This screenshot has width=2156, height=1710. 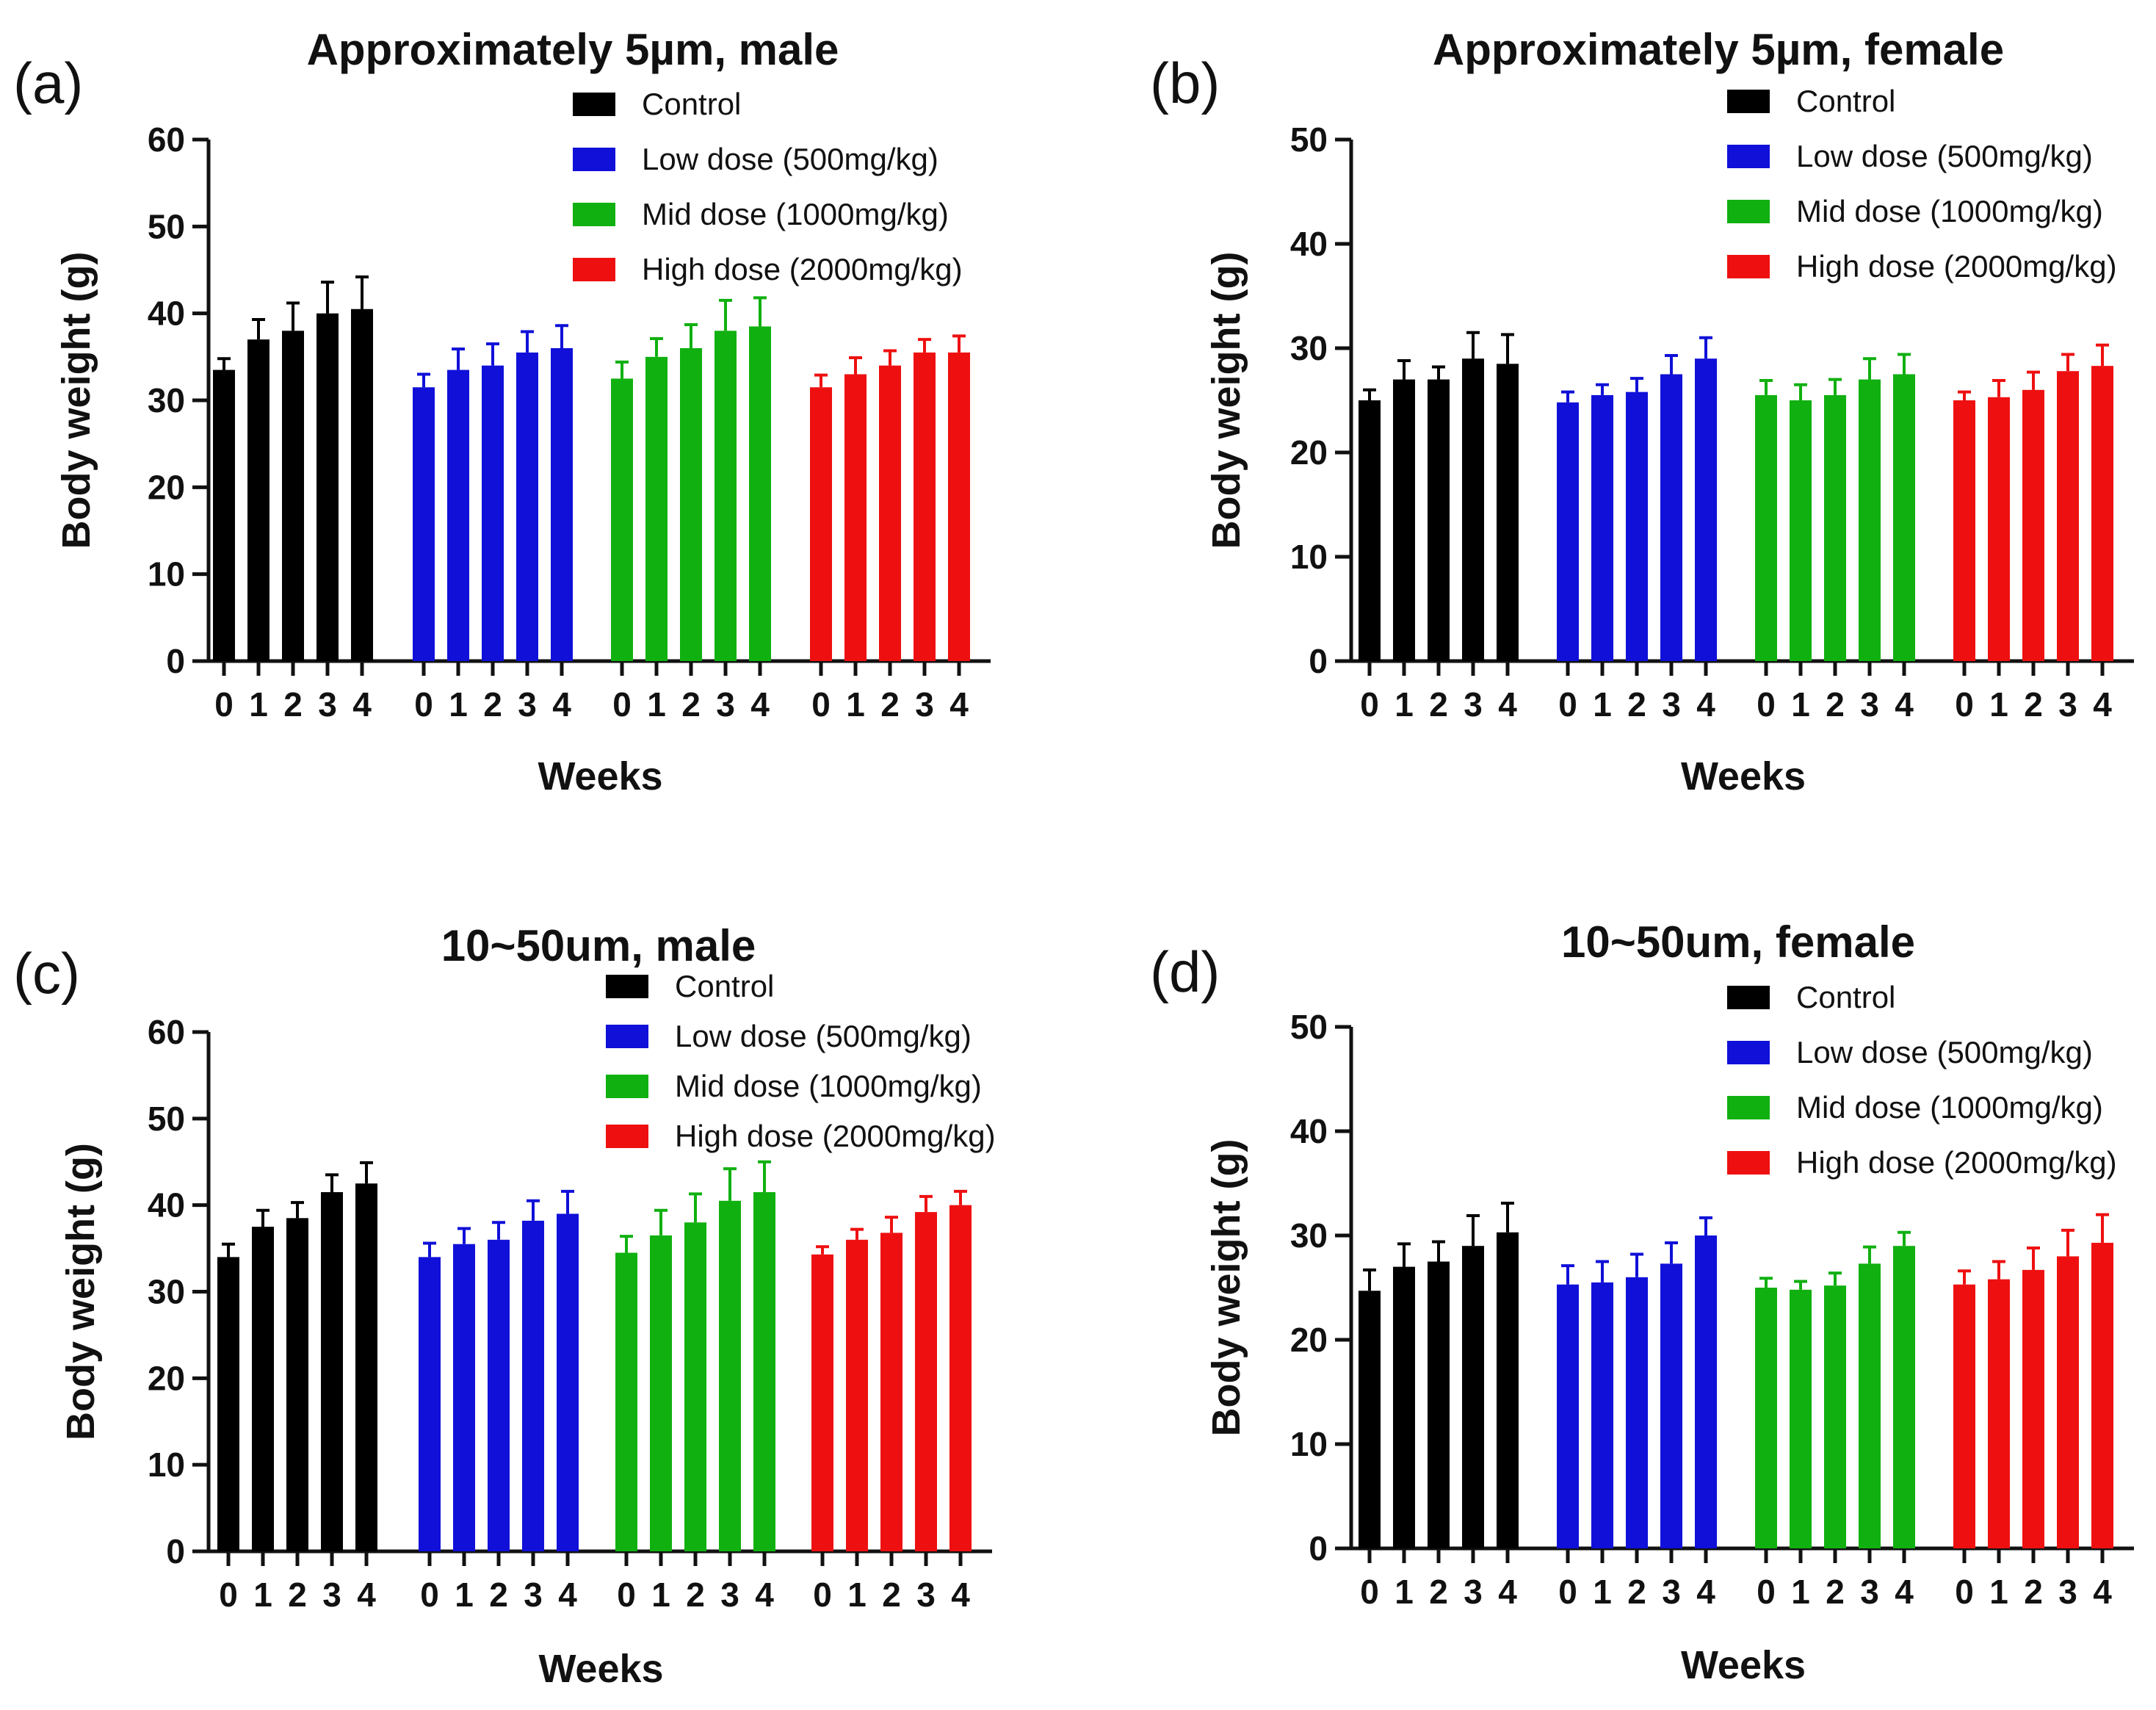 What do you see at coordinates (46, 974) in the screenshot?
I see `panel-label: (c)` at bounding box center [46, 974].